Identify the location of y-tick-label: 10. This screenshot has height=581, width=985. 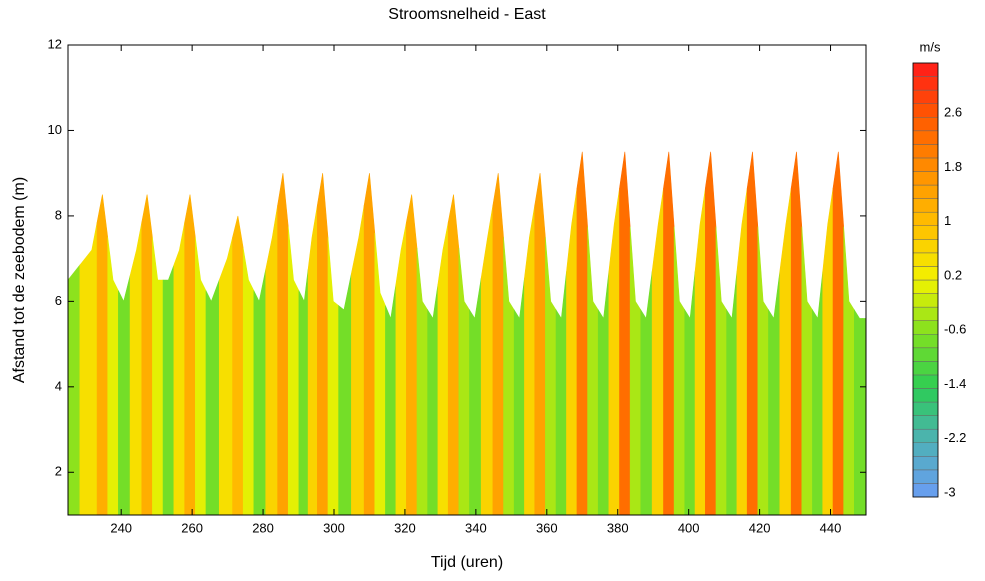
(55, 129).